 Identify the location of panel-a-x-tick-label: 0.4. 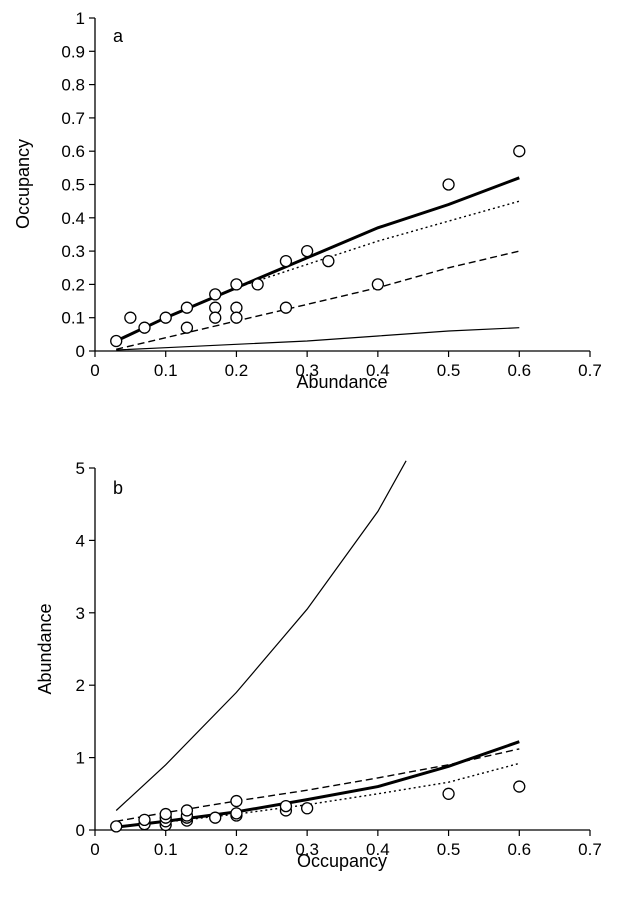
(378, 370).